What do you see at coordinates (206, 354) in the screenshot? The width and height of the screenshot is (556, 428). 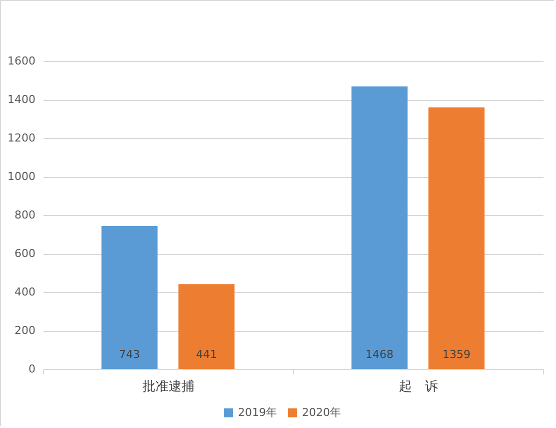 I see `data-label: 441` at bounding box center [206, 354].